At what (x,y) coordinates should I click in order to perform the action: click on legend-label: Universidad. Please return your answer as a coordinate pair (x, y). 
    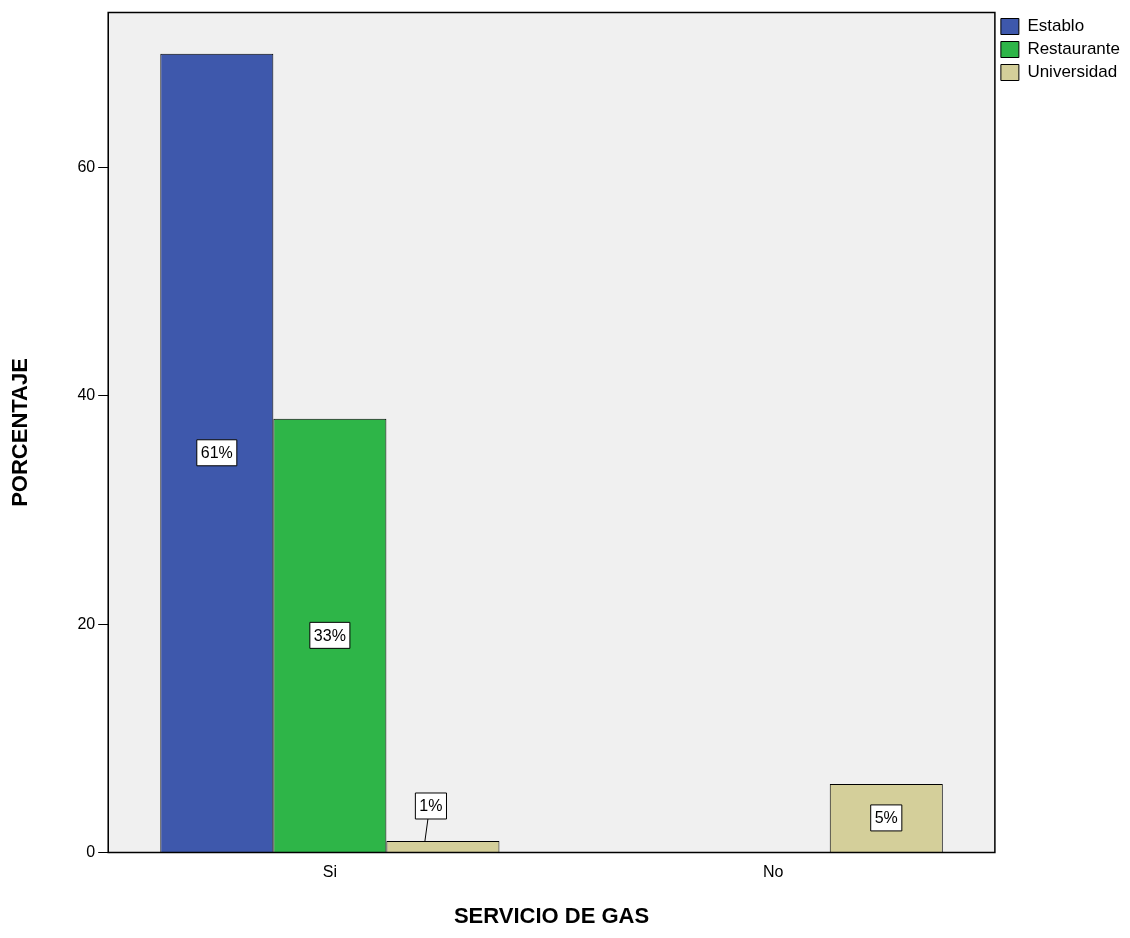
    Looking at the image, I should click on (1072, 72).